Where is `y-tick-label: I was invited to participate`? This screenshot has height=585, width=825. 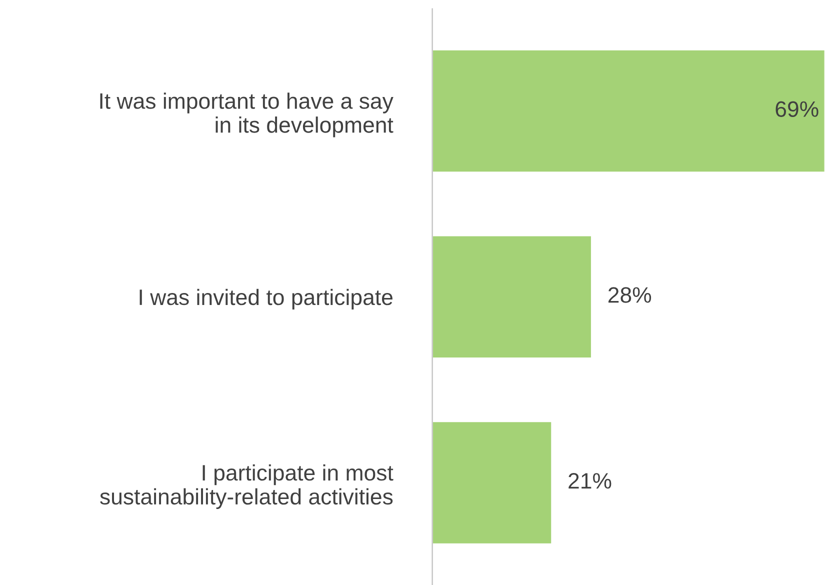
y-tick-label: I was invited to participate is located at coordinates (266, 299).